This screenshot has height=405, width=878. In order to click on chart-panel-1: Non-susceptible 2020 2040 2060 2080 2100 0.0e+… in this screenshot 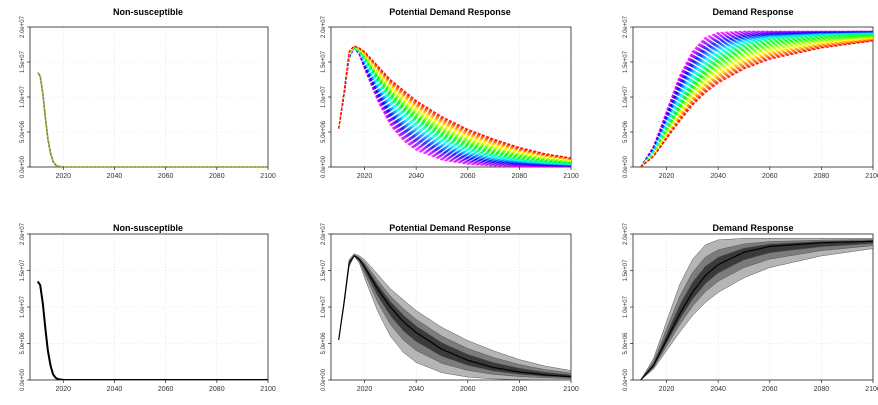, I will do `click(148, 93)`.